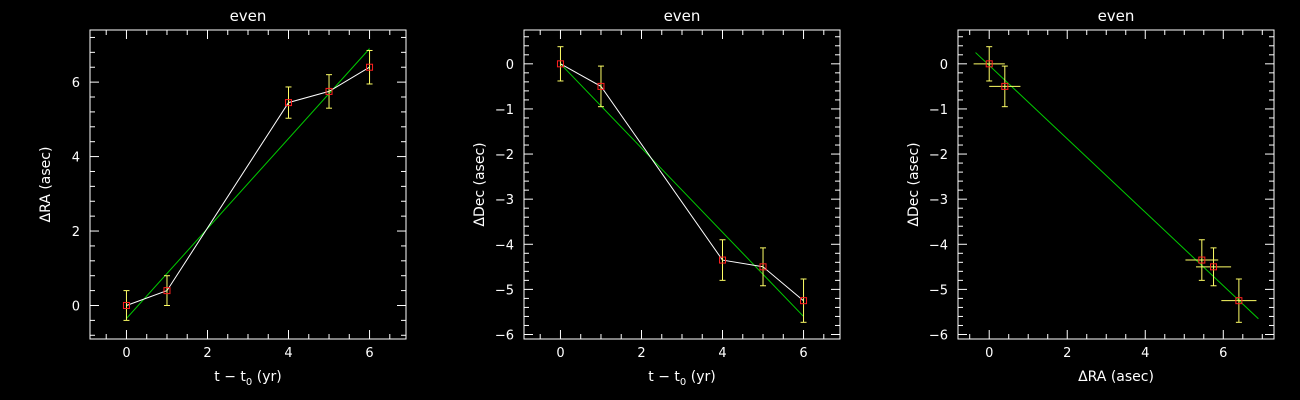 Image resolution: width=1300 pixels, height=400 pixels. I want to click on y-tick-label: 2, so click(76, 232).